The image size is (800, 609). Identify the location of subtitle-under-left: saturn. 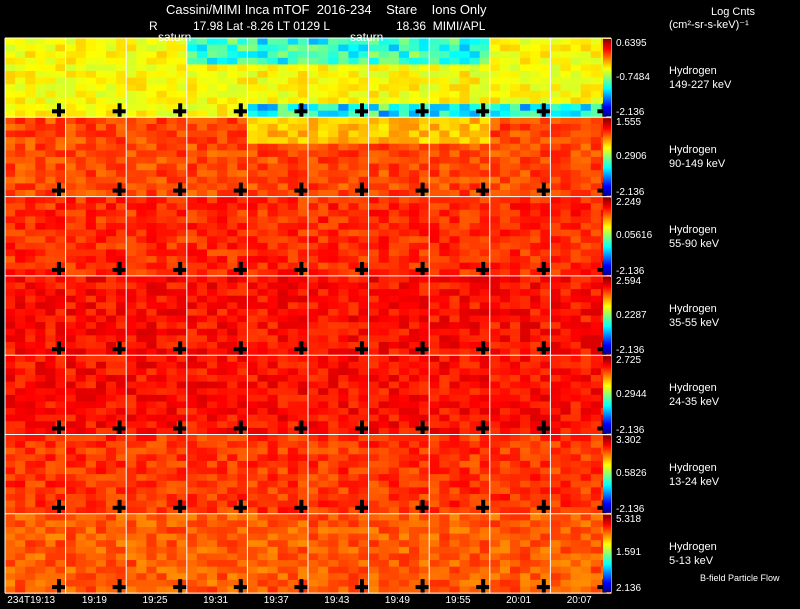
(175, 37).